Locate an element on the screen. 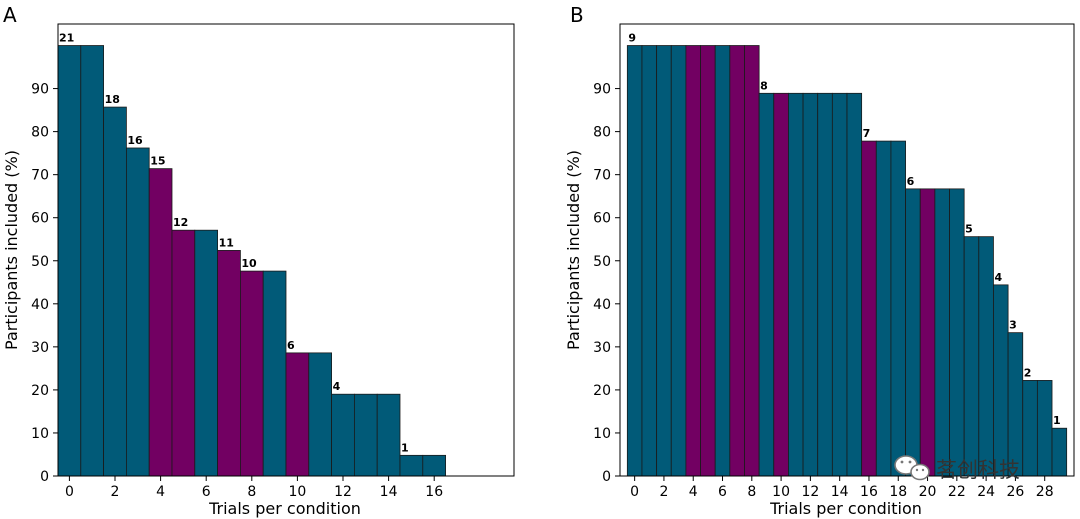 The image size is (1080, 519). data-label: 5 is located at coordinates (969, 229).